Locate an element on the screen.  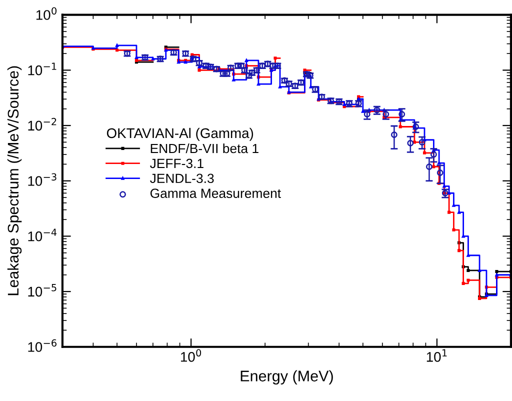
y-tick-label: 10$^{−6}$ is located at coordinates (42, 345).